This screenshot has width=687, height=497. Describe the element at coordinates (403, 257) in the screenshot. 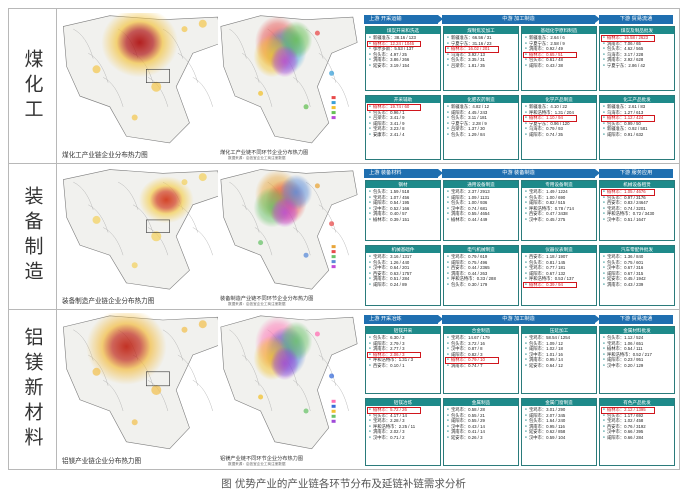

I see `city-entry: 宝鸡市：3.16 / 1317` at that location.